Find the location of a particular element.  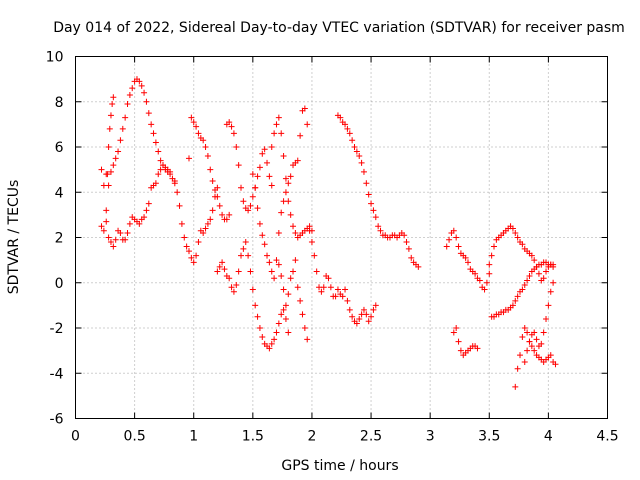

series-arc-c is located at coordinates (110, 154).